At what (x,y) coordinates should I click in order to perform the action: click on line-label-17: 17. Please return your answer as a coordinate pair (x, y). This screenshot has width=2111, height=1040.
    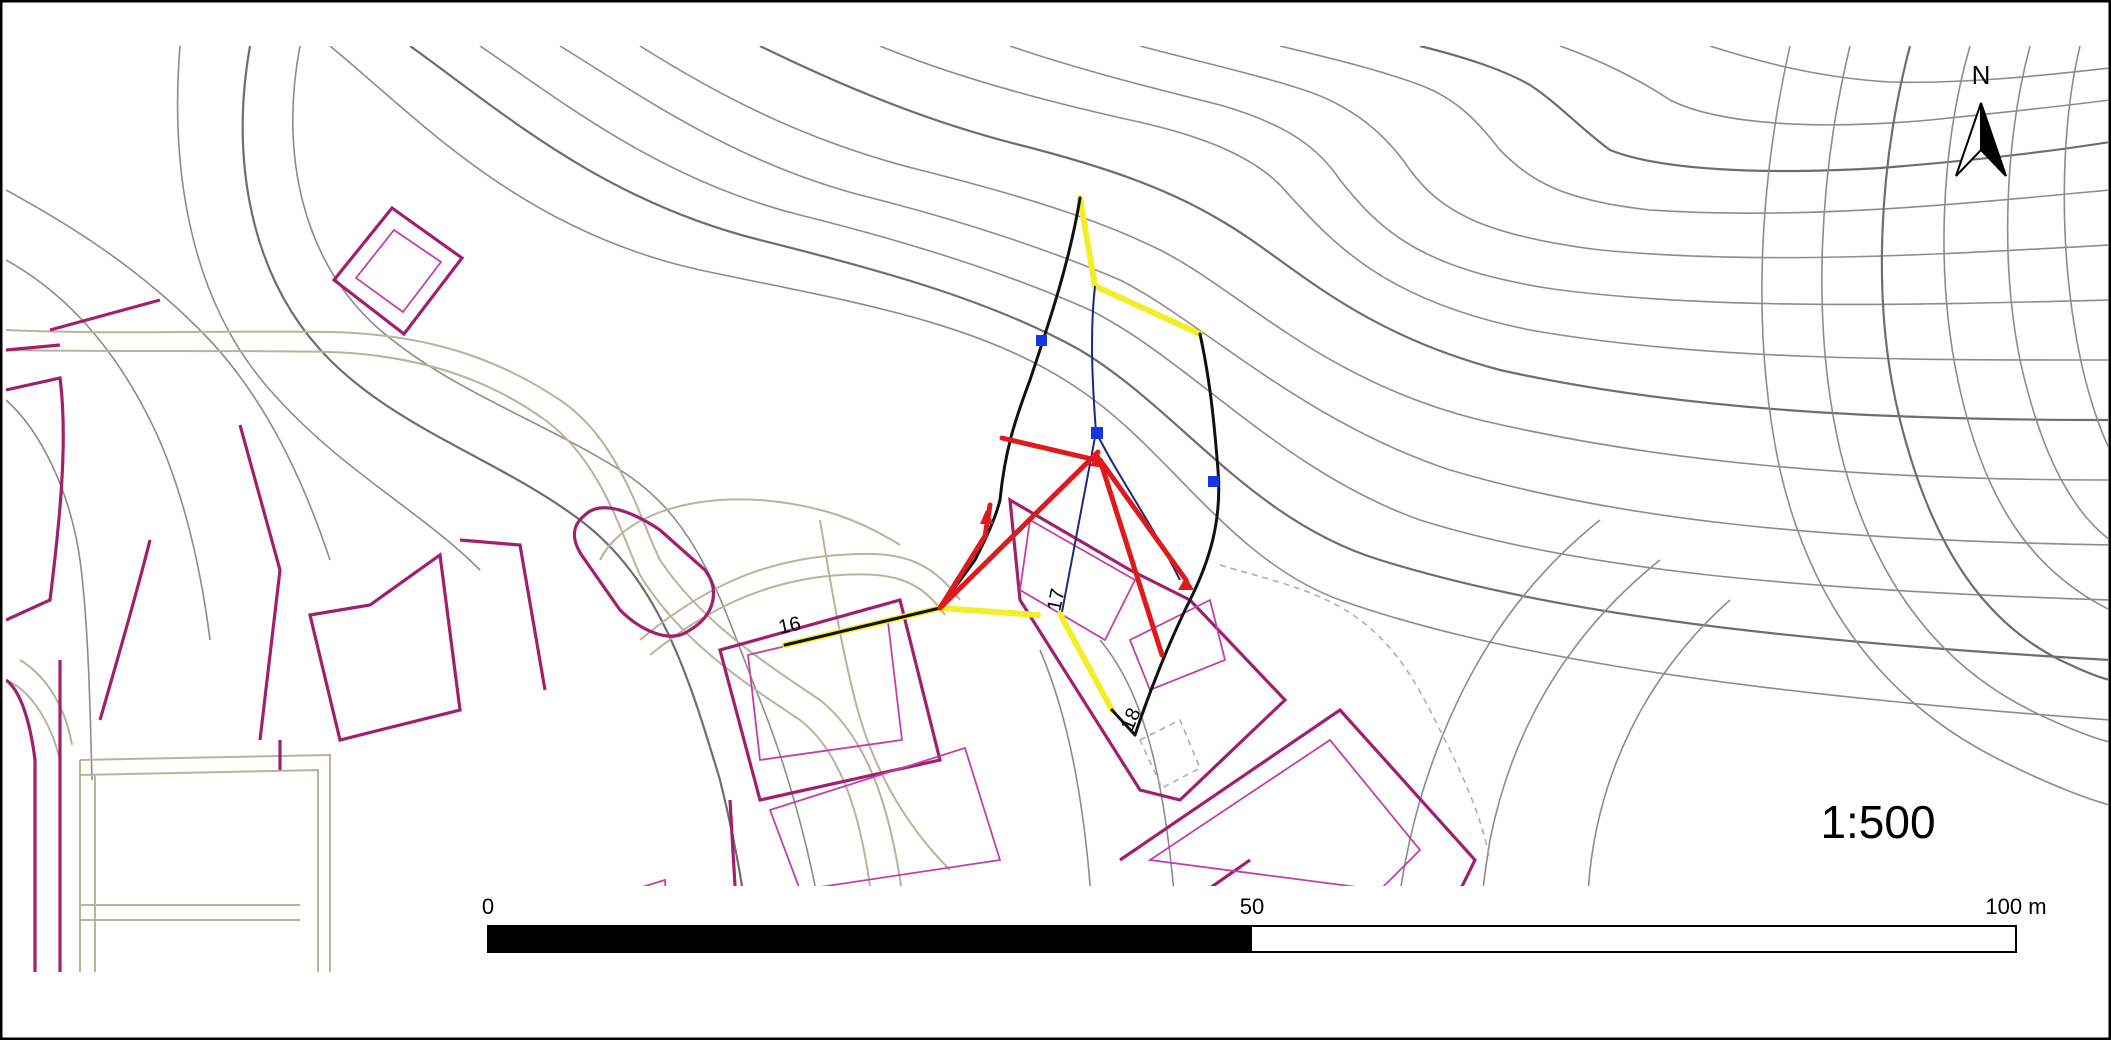
    Looking at the image, I should click on (1056, 600).